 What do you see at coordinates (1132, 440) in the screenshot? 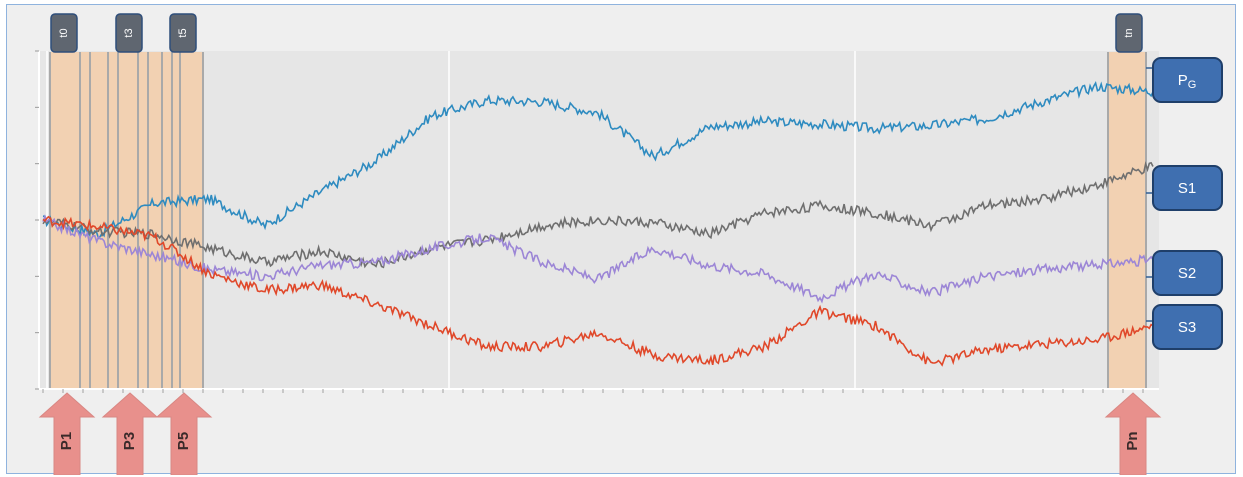
I see `event-label: Pn` at bounding box center [1132, 440].